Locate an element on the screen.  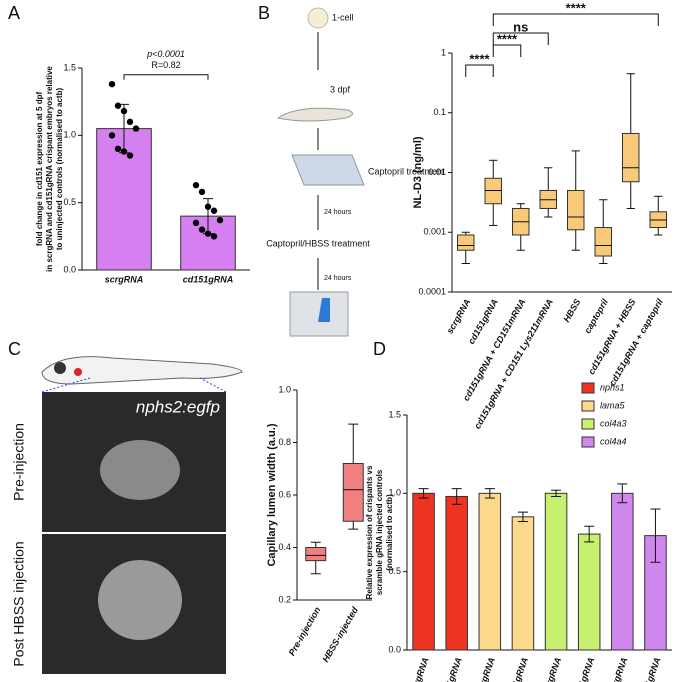
step-label: 3 dpf is located at coordinates (340, 89).